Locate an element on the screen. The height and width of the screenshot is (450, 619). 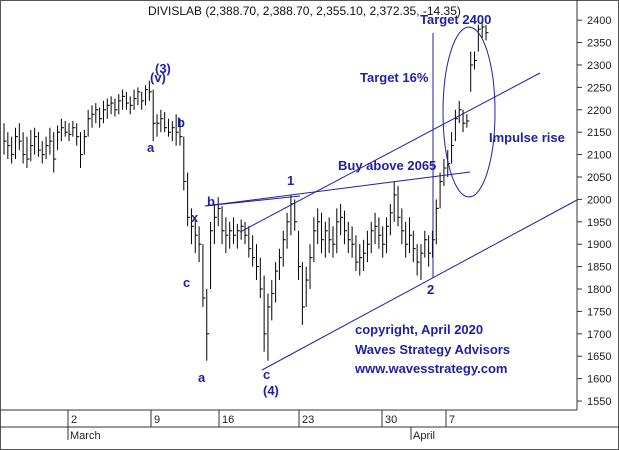
wave-label-3: (3) is located at coordinates (163, 68).